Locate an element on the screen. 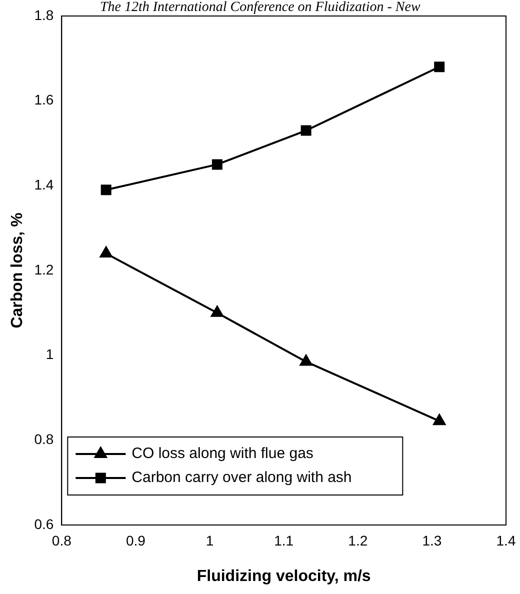  x-tick-label: 1.3 is located at coordinates (432, 540).